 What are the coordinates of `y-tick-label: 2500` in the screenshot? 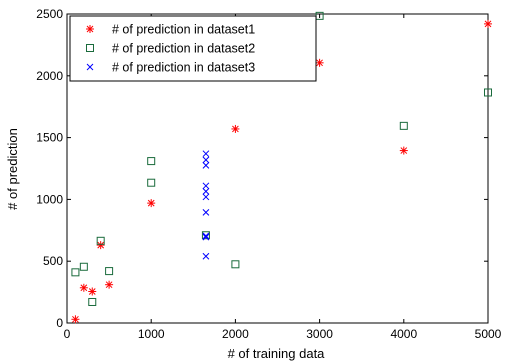 It's located at (49, 14).